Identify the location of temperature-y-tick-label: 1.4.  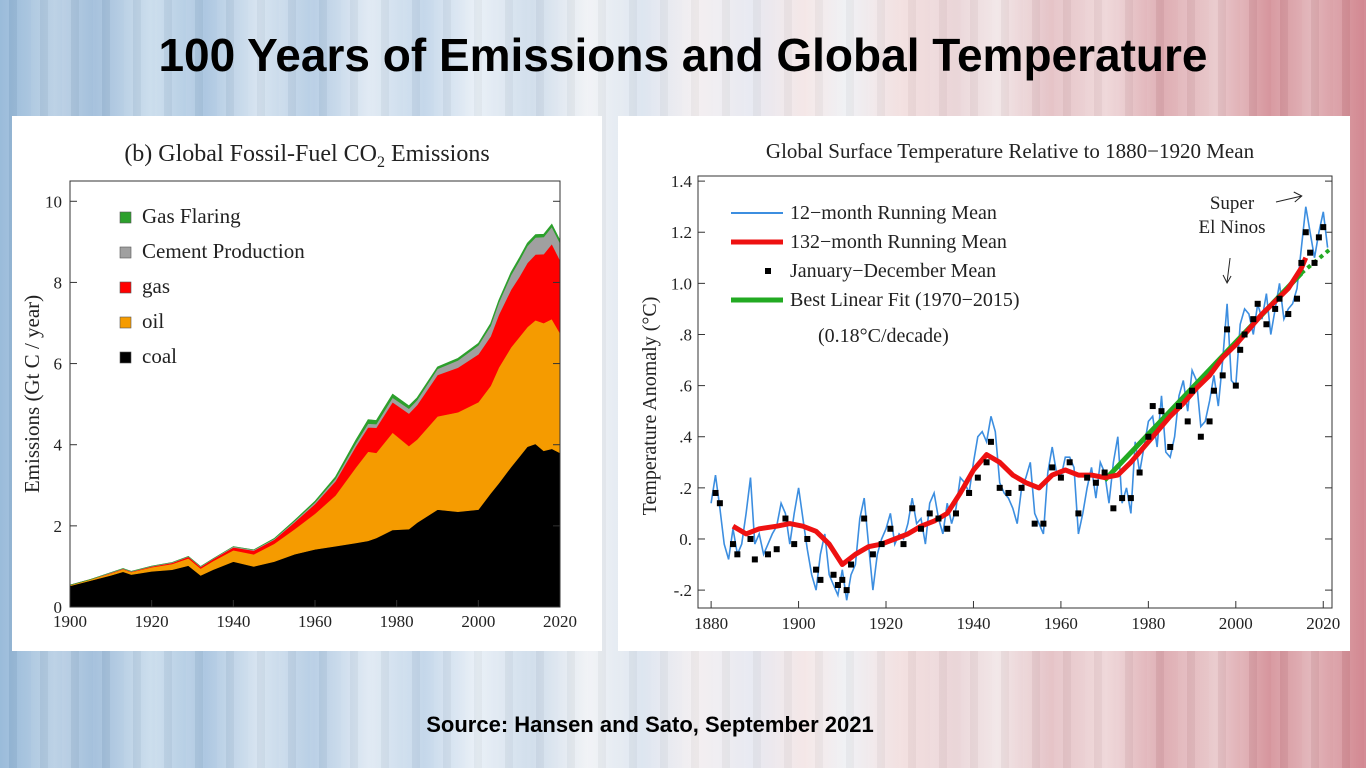
(682, 181).